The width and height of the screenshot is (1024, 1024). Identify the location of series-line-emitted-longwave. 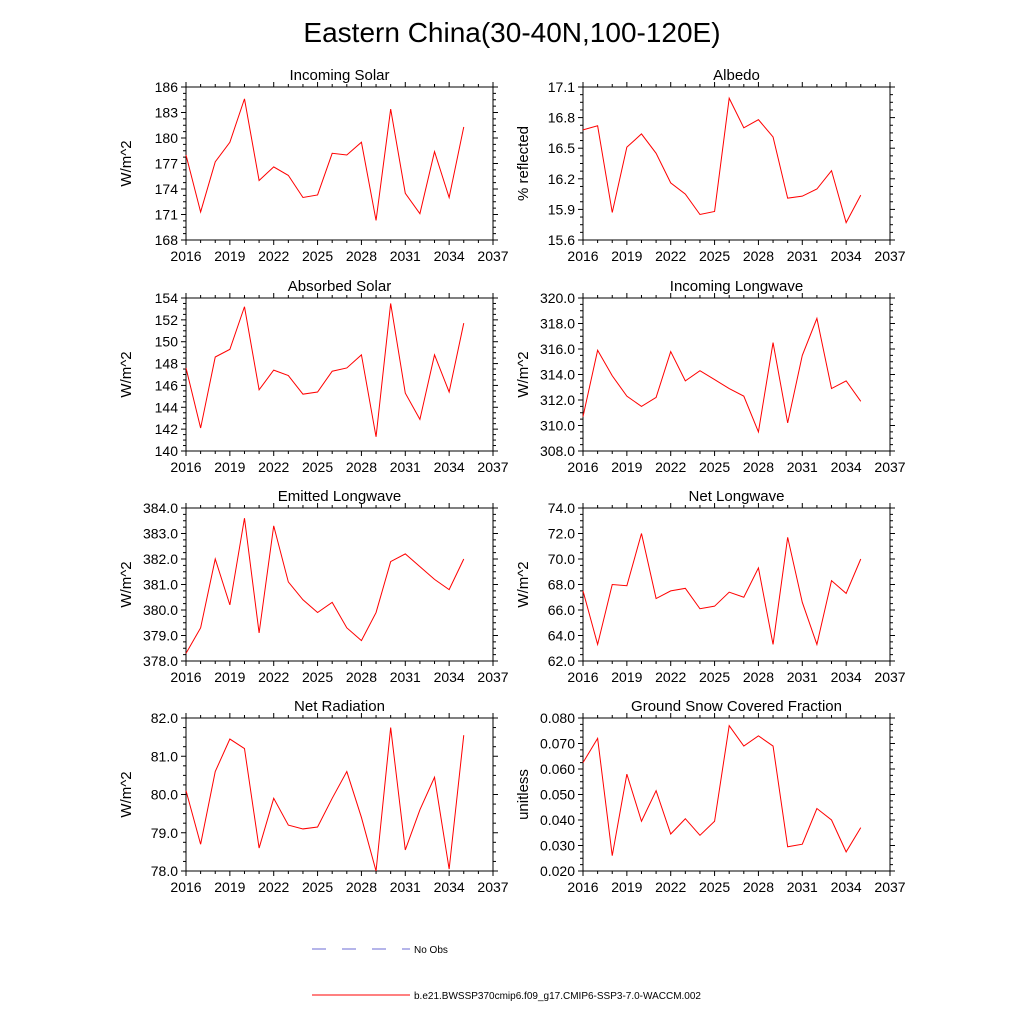
(325, 586).